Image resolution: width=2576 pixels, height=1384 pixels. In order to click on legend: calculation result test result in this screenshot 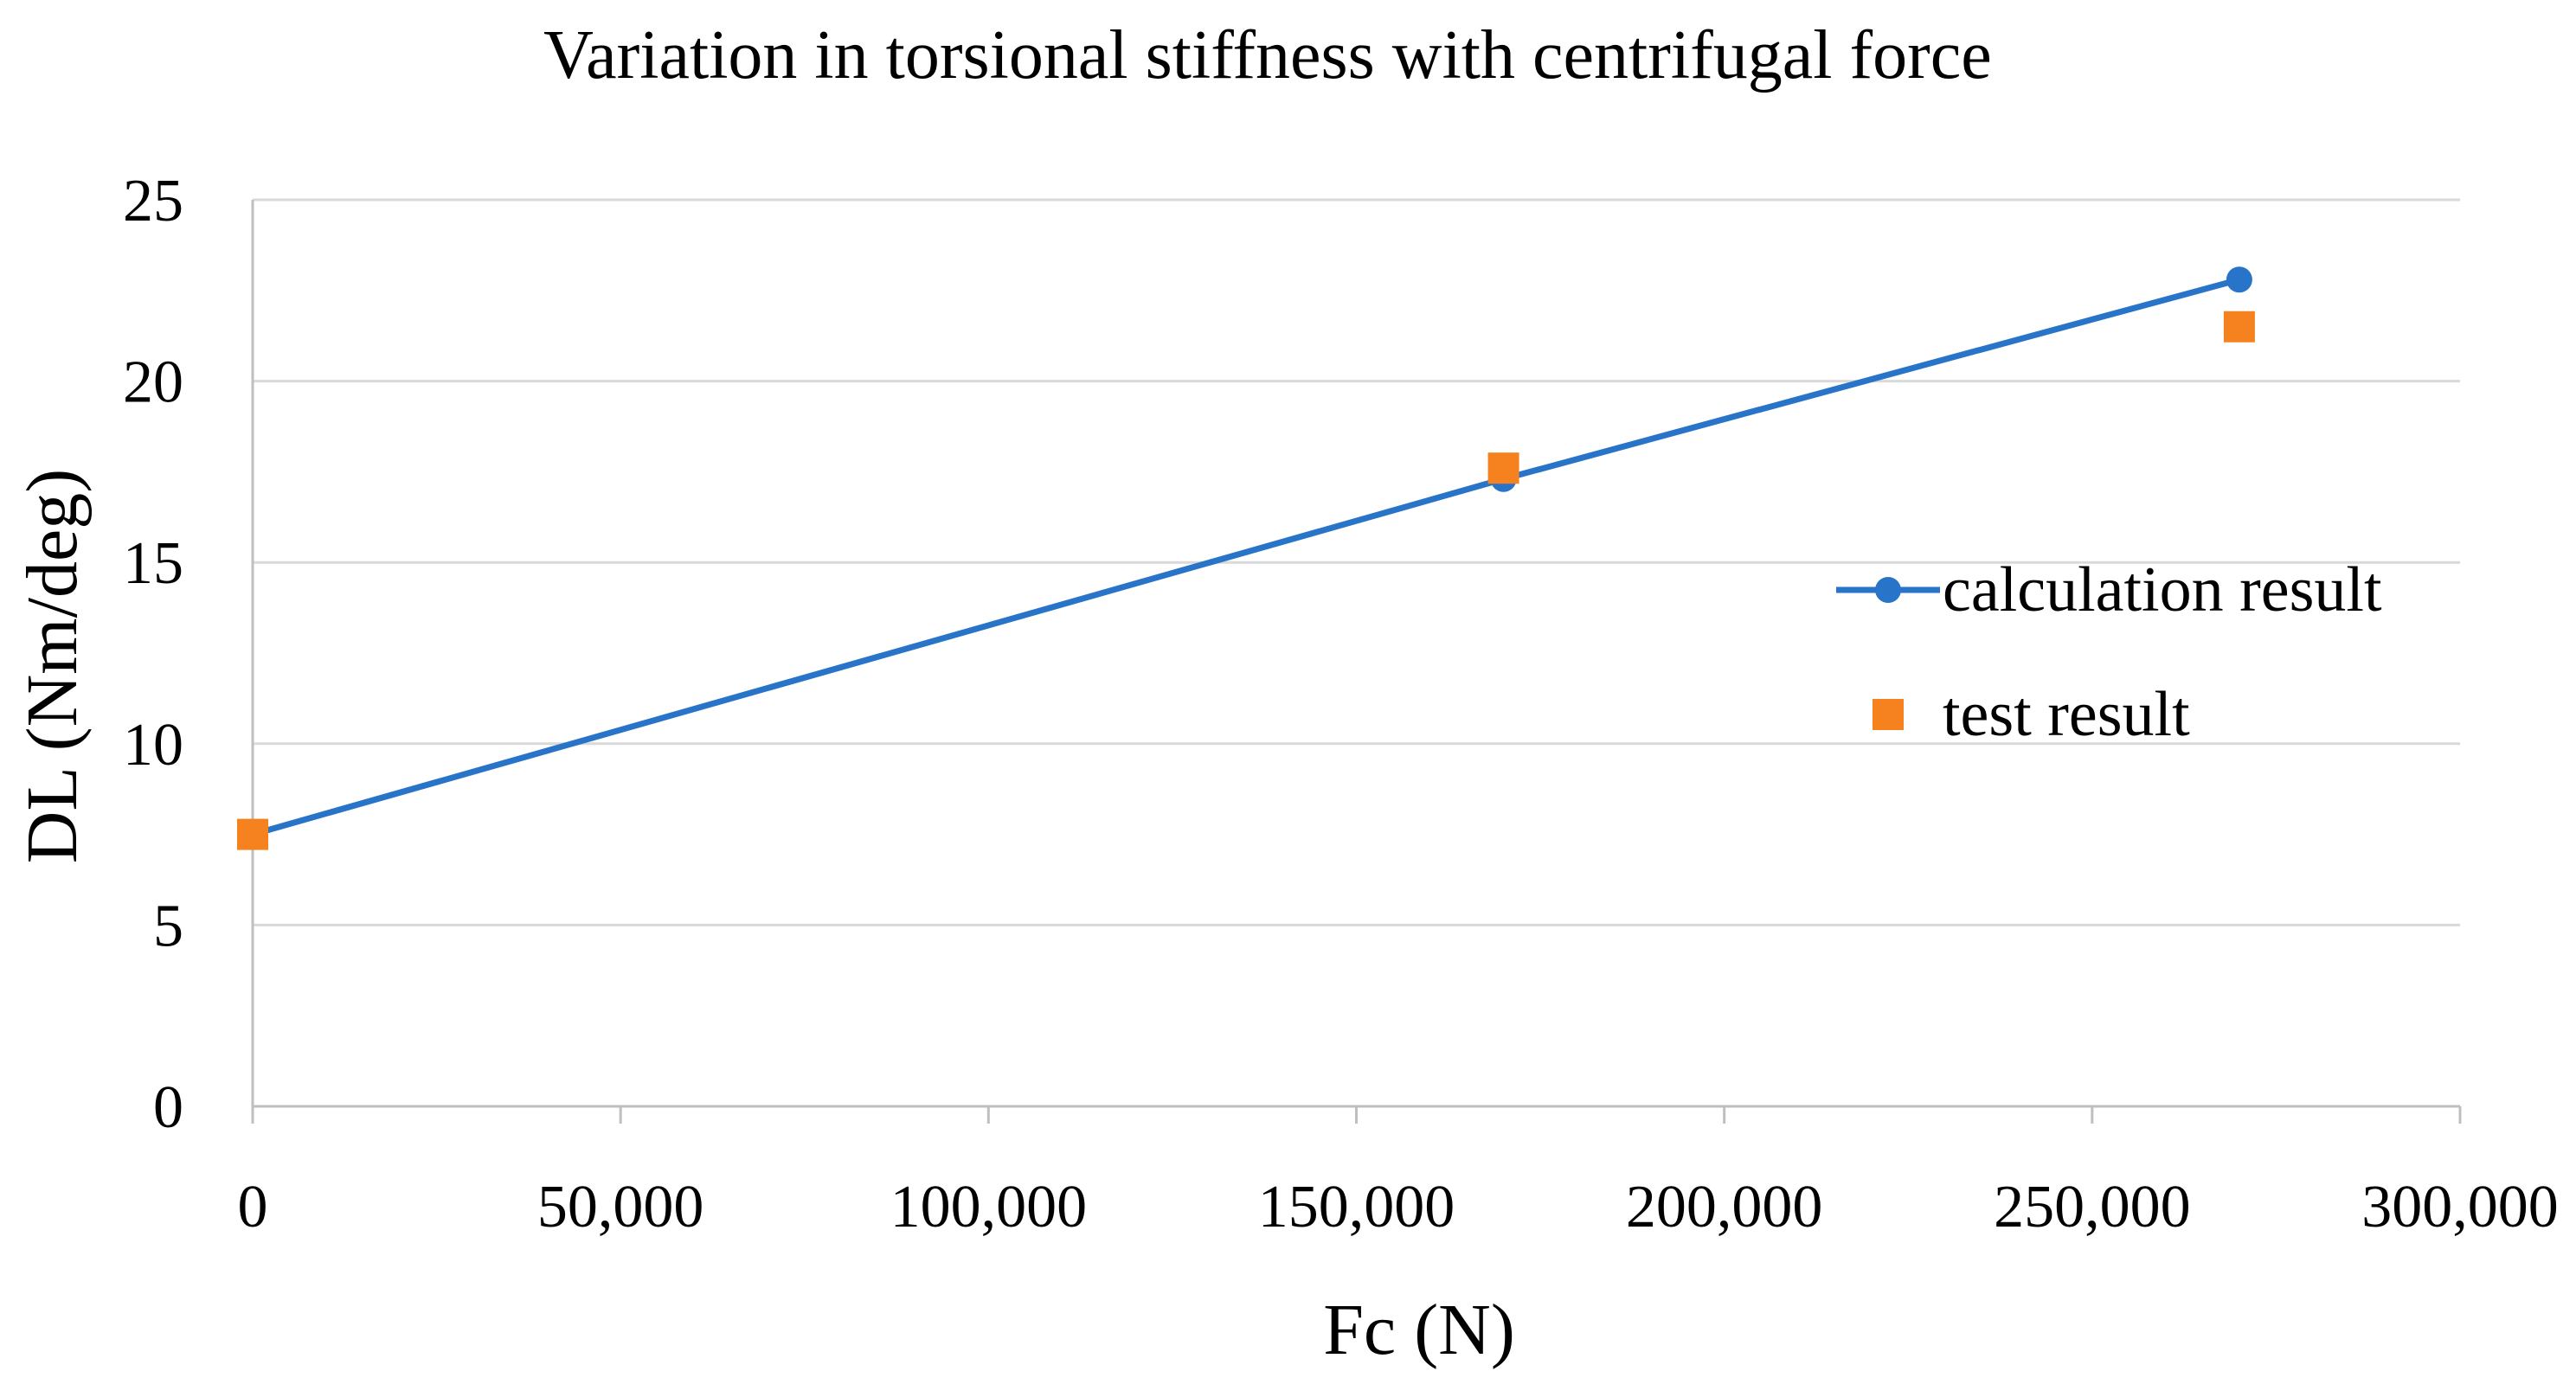, I will do `click(2109, 652)`.